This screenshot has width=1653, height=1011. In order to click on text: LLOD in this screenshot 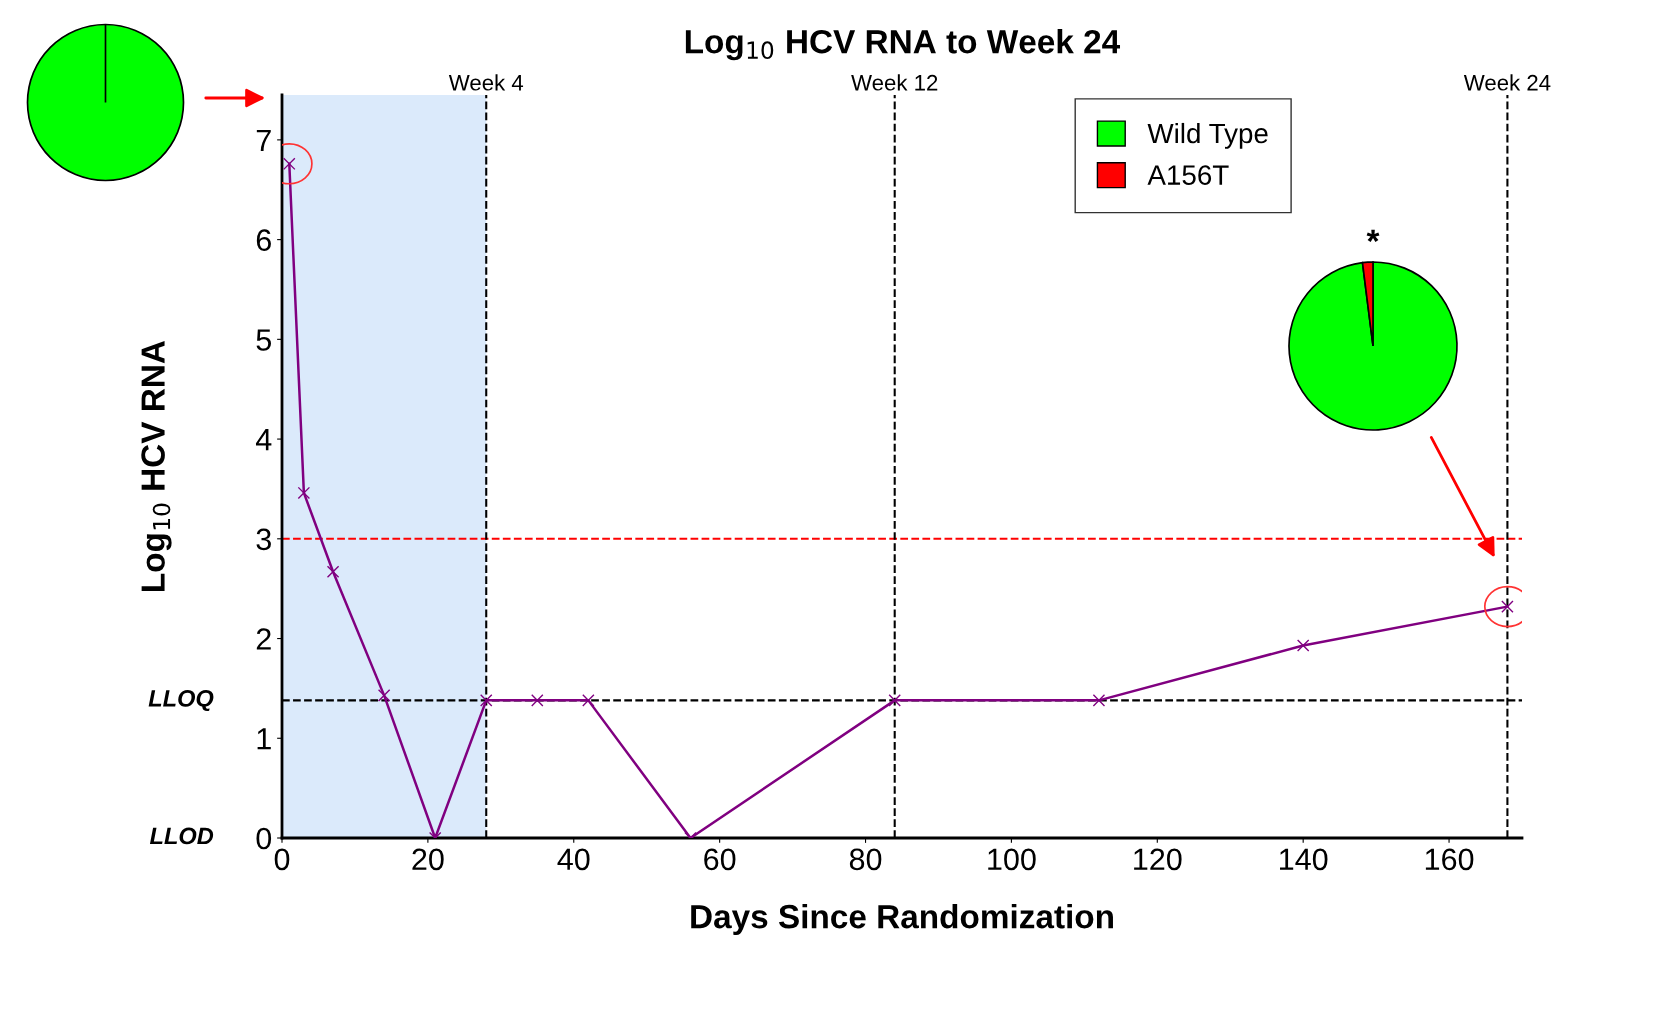, I will do `click(181, 836)`.